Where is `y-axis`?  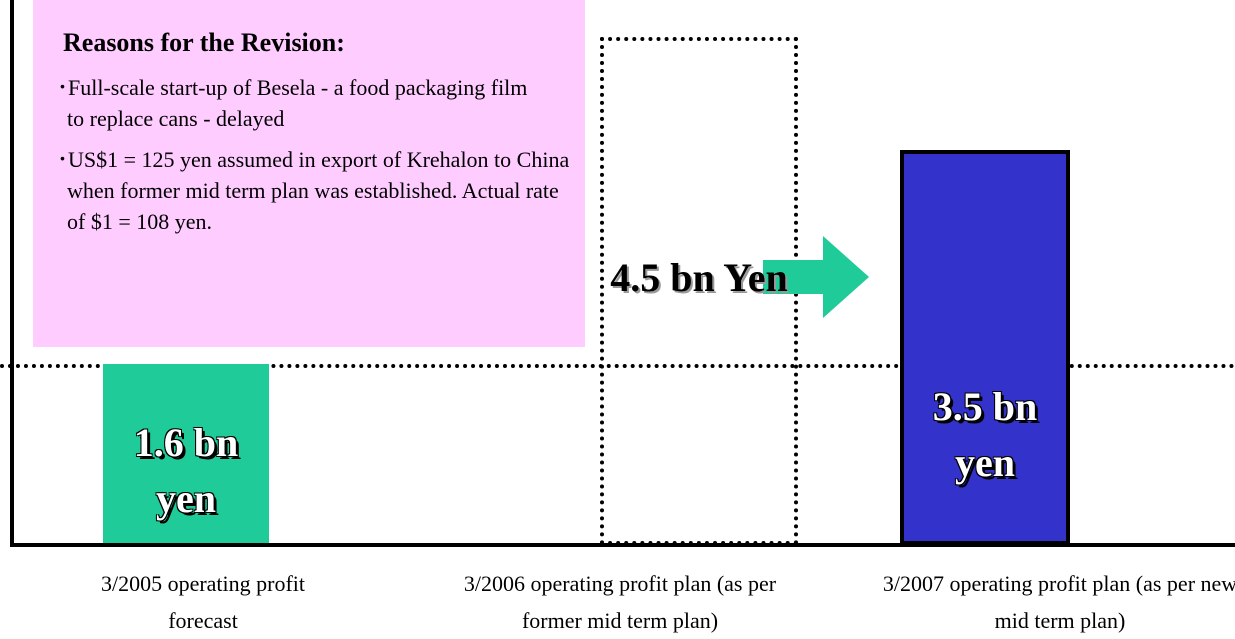 y-axis is located at coordinates (12, 273).